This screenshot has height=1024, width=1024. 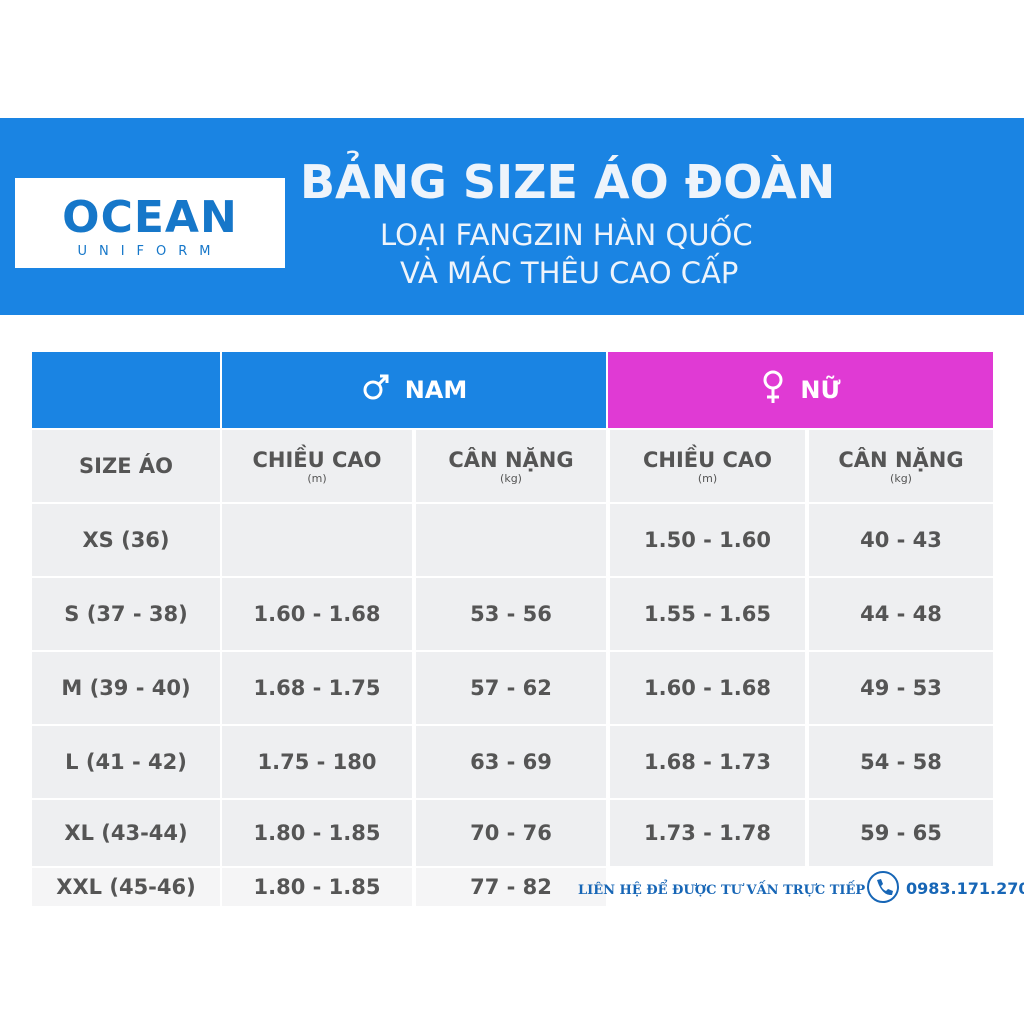 I want to click on table-cell: 57 - 62, so click(x=511, y=688).